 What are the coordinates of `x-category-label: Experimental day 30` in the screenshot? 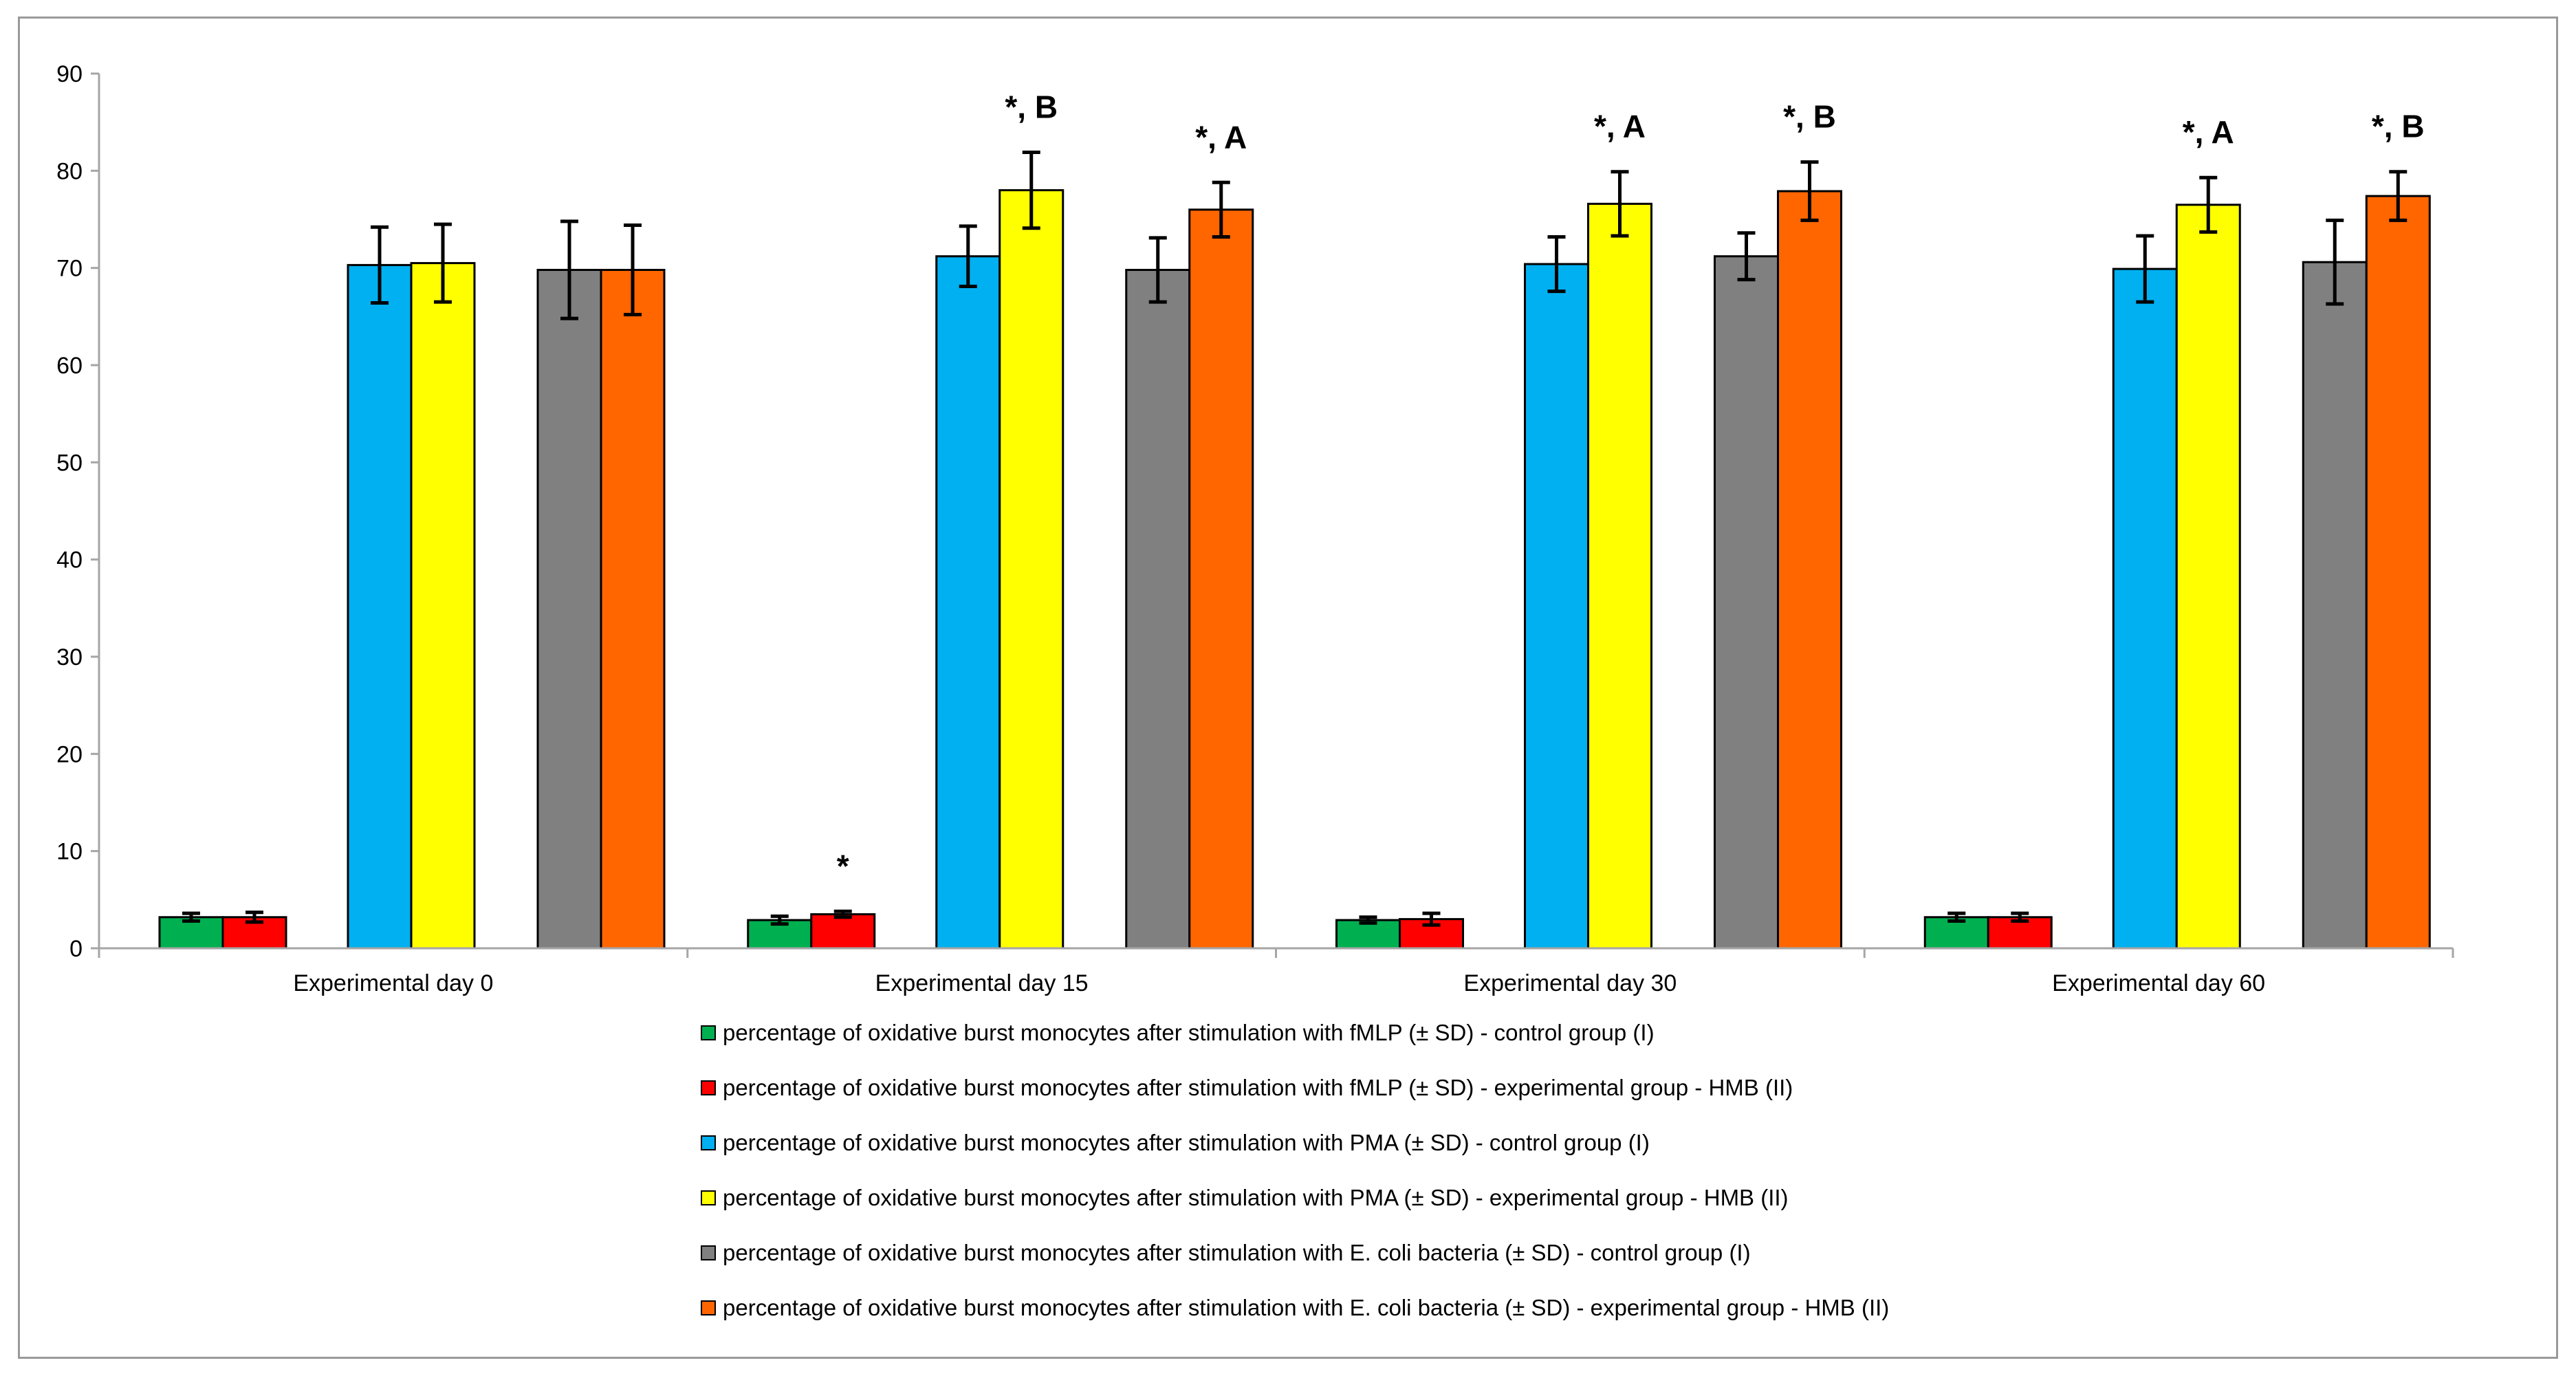 It's located at (1570, 983).